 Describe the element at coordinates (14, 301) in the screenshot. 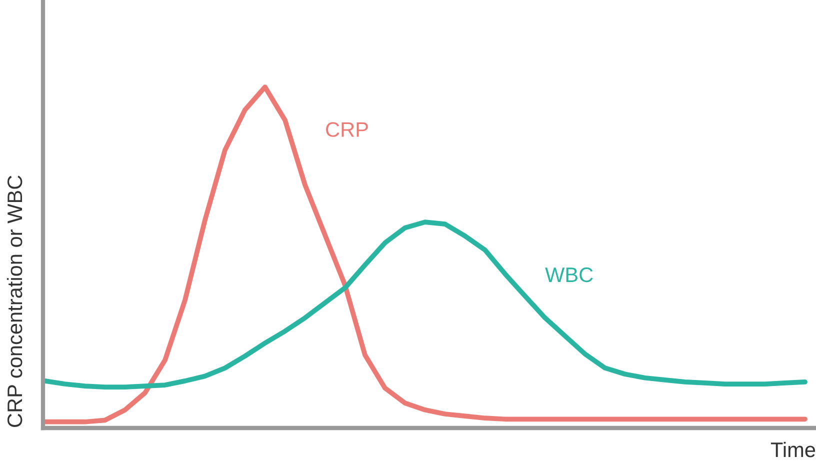

I see `y-axis-title: CRP concentration or WBC` at that location.